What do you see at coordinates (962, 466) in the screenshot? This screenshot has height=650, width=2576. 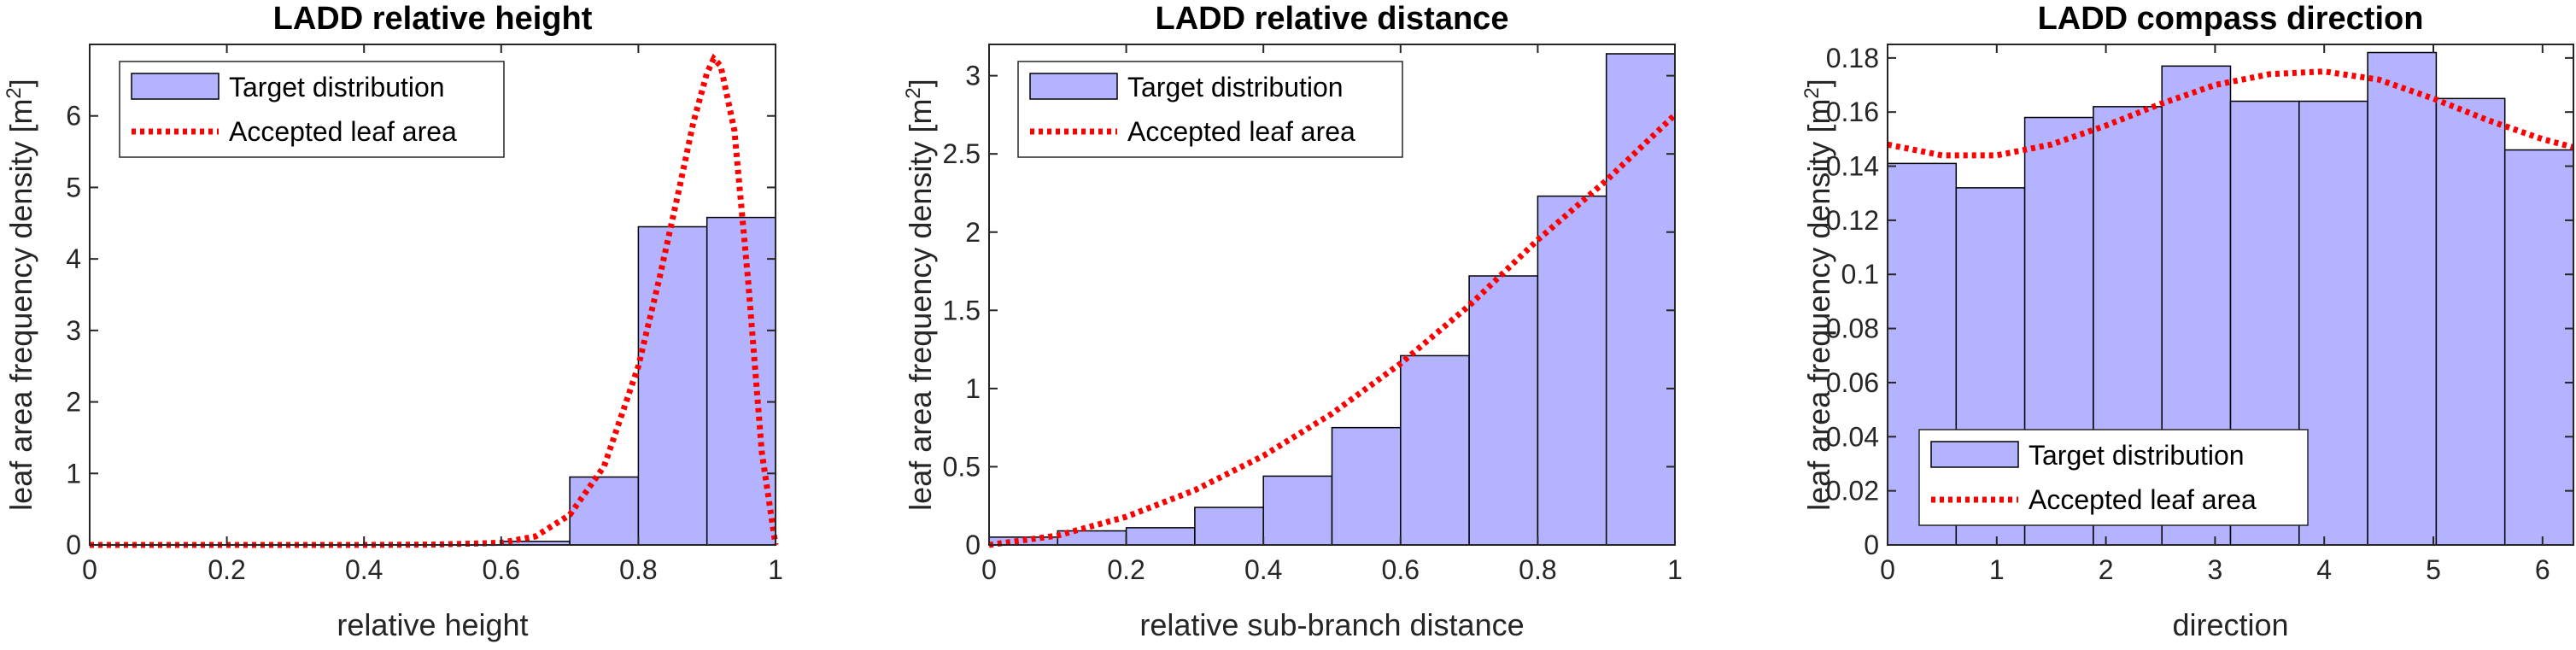 I see `y-tick-label: 0.5` at bounding box center [962, 466].